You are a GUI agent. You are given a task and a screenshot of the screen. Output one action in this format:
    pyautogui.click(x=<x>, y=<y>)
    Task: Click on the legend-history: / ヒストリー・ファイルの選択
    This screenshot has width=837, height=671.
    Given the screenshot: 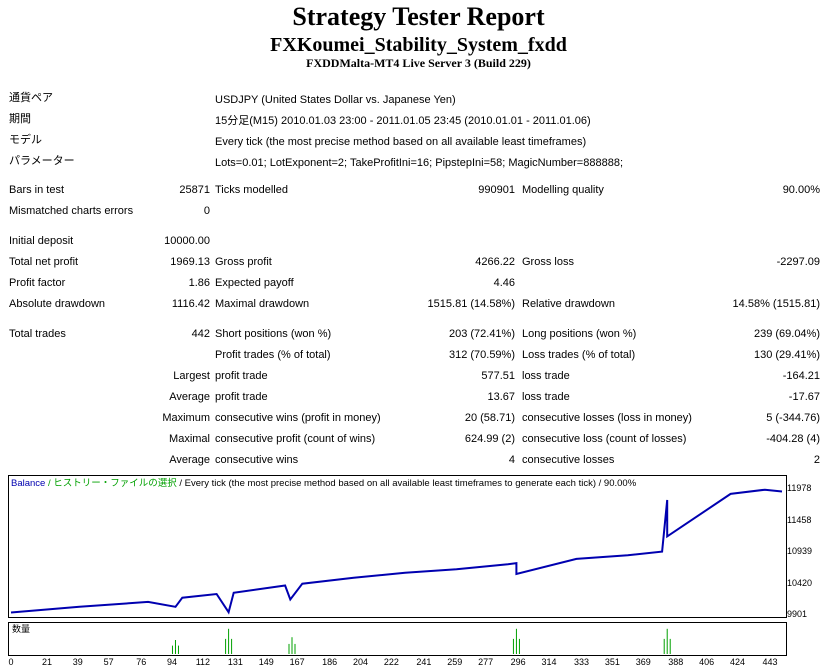 What is the action you would take?
    pyautogui.click(x=111, y=483)
    